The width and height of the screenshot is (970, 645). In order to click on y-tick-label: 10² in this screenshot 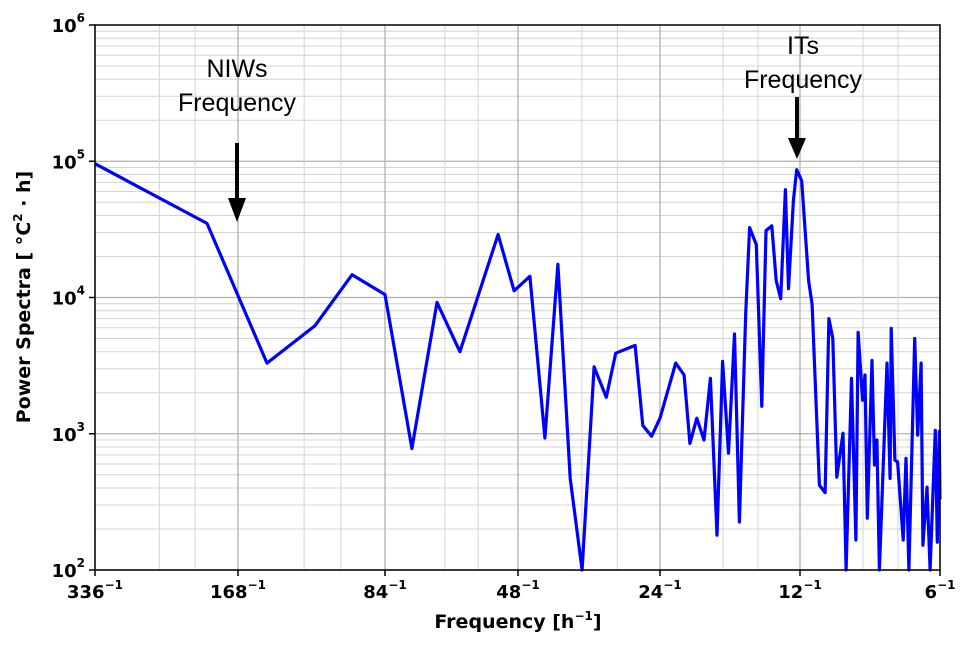, I will do `click(68, 569)`.